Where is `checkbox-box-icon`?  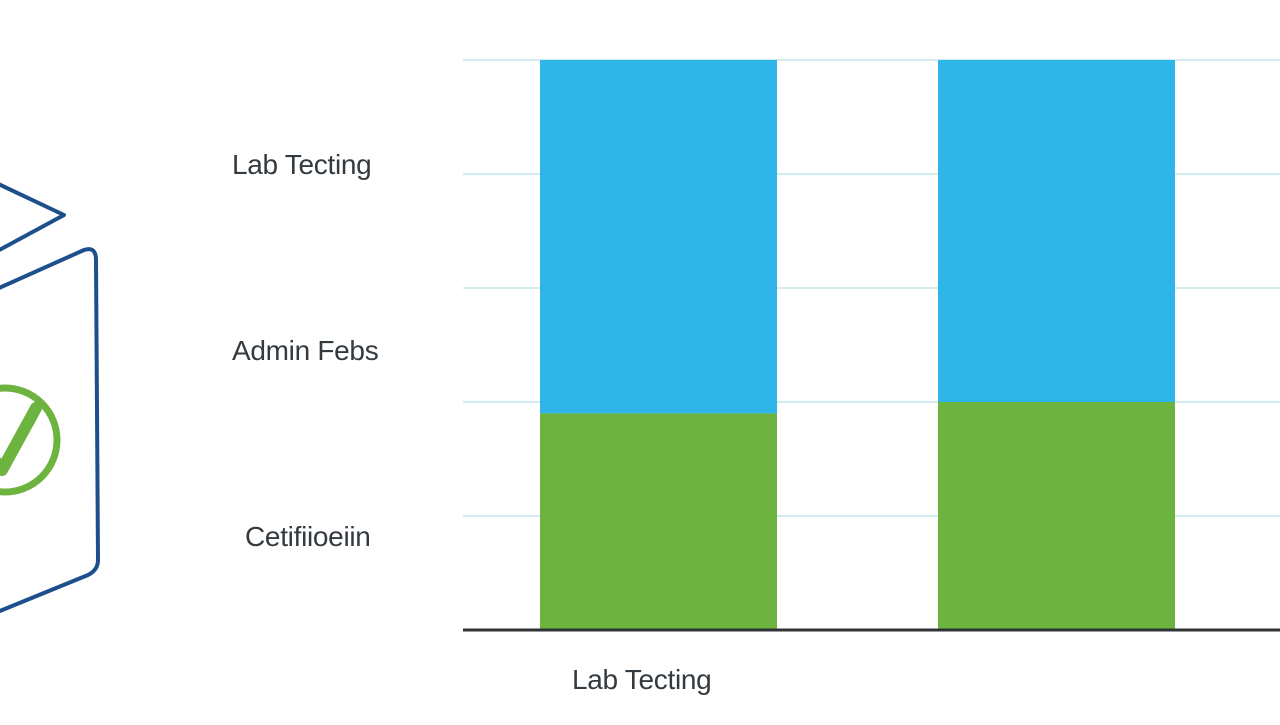 checkbox-box-icon is located at coordinates (50, 398).